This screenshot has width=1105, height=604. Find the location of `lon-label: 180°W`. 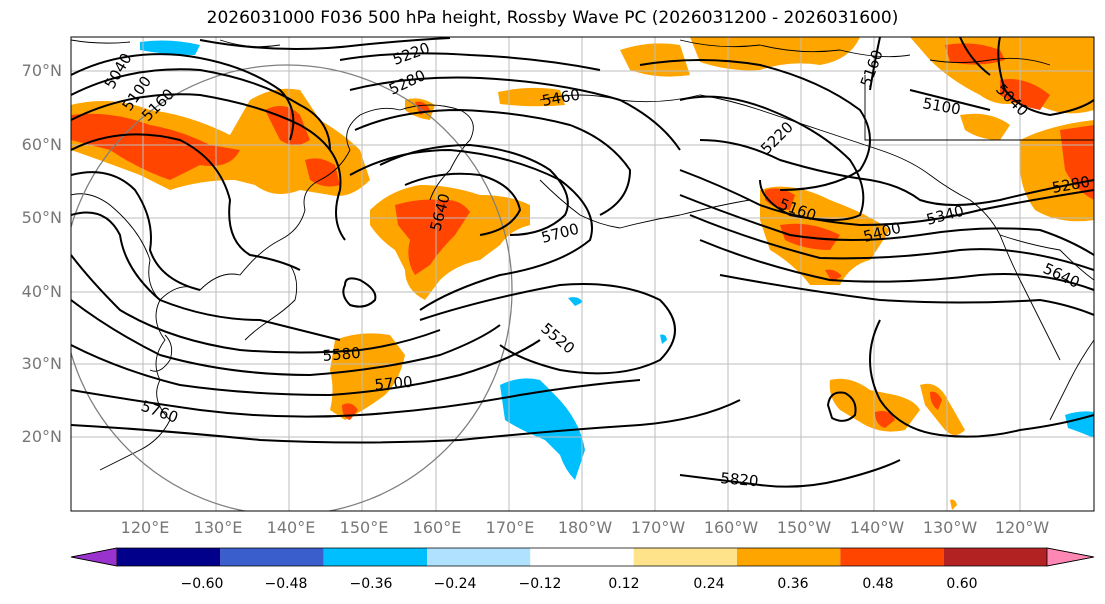

lon-label: 180°W is located at coordinates (585, 527).